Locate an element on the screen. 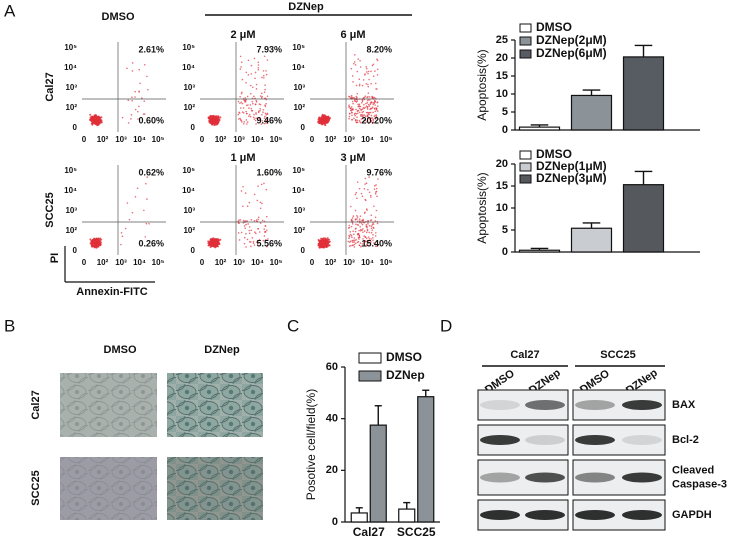 This screenshot has height=538, width=732. legend-swatch is located at coordinates (525, 155).